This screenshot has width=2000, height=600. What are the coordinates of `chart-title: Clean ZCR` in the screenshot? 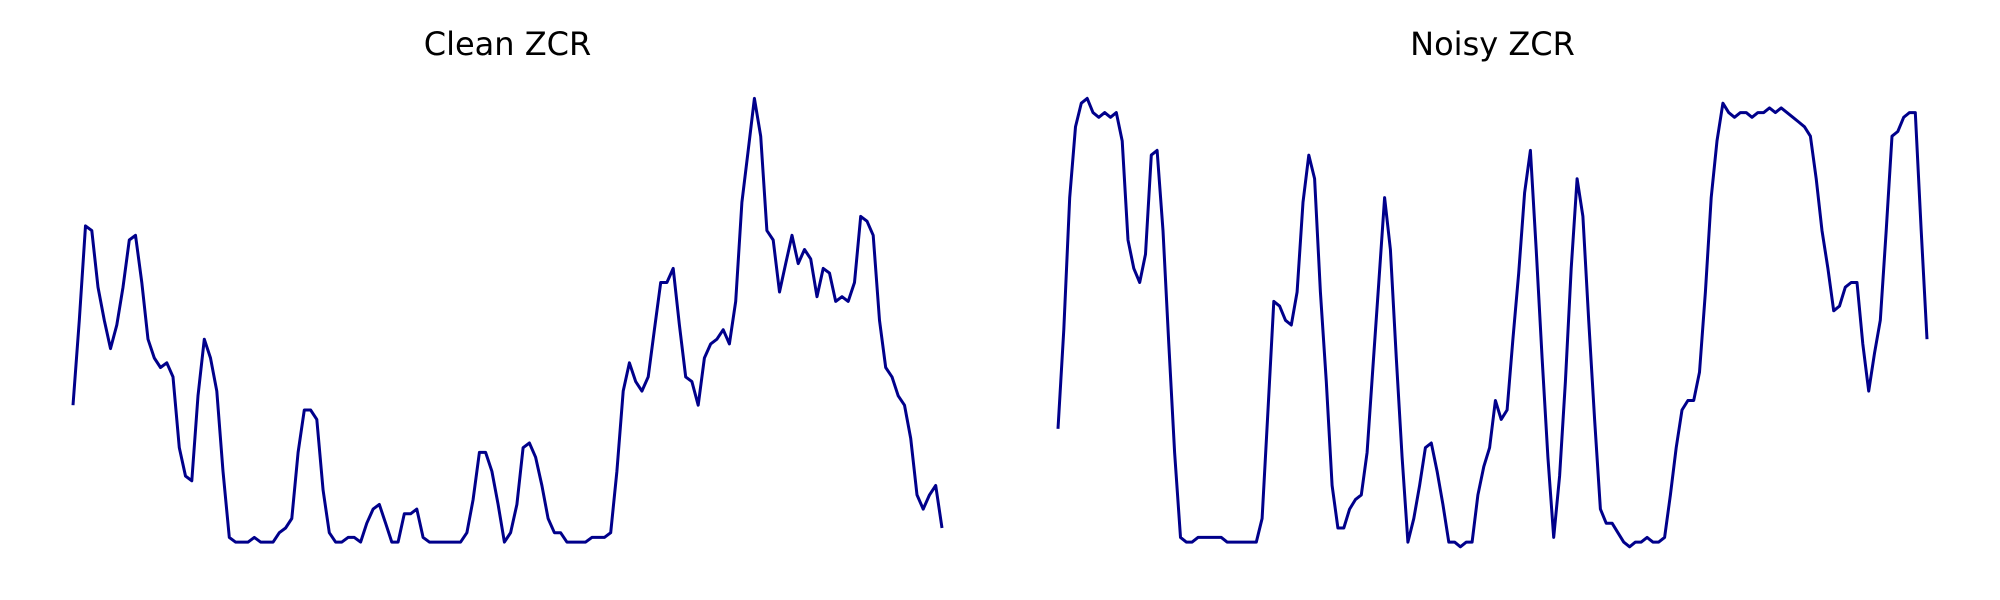 It's located at (507, 44).